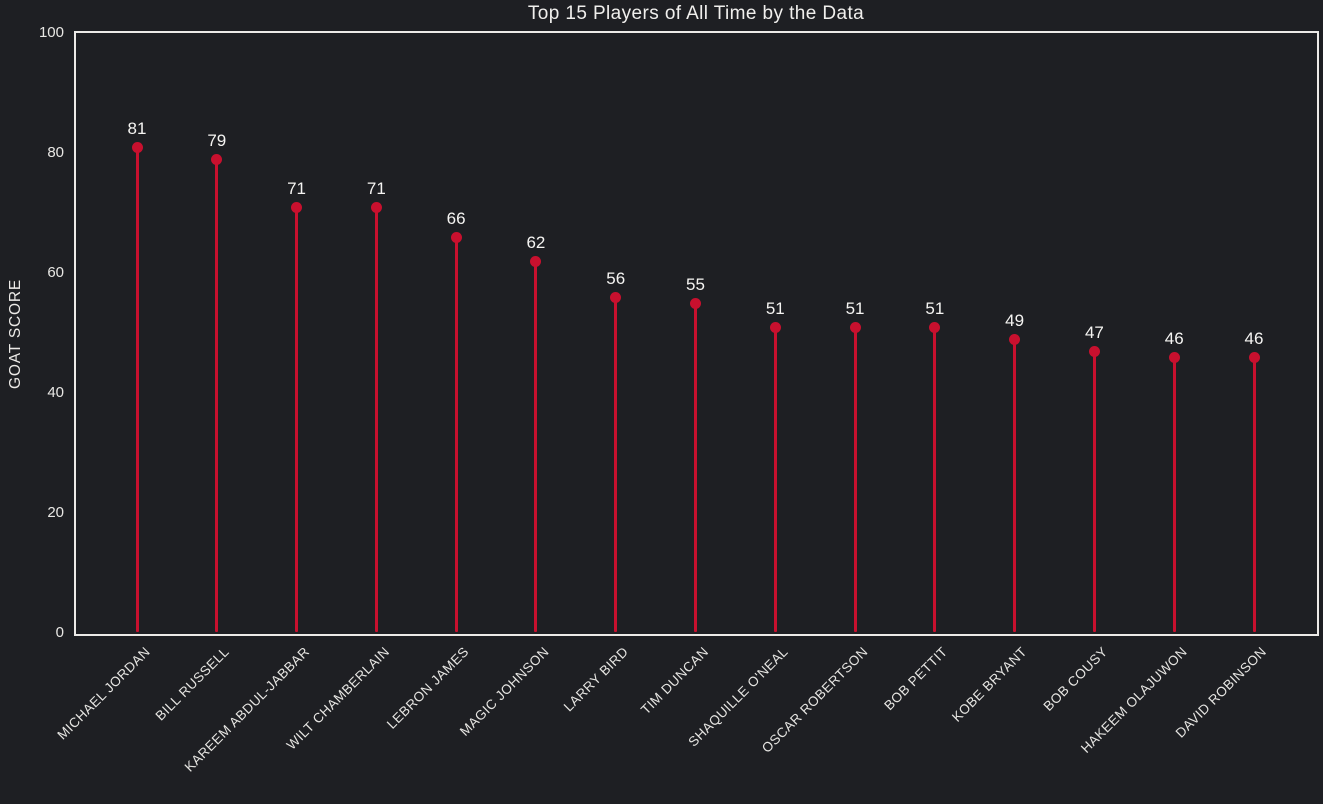  What do you see at coordinates (103, 693) in the screenshot?
I see `x-axis-tick-label: MICHAEL JORDAN` at bounding box center [103, 693].